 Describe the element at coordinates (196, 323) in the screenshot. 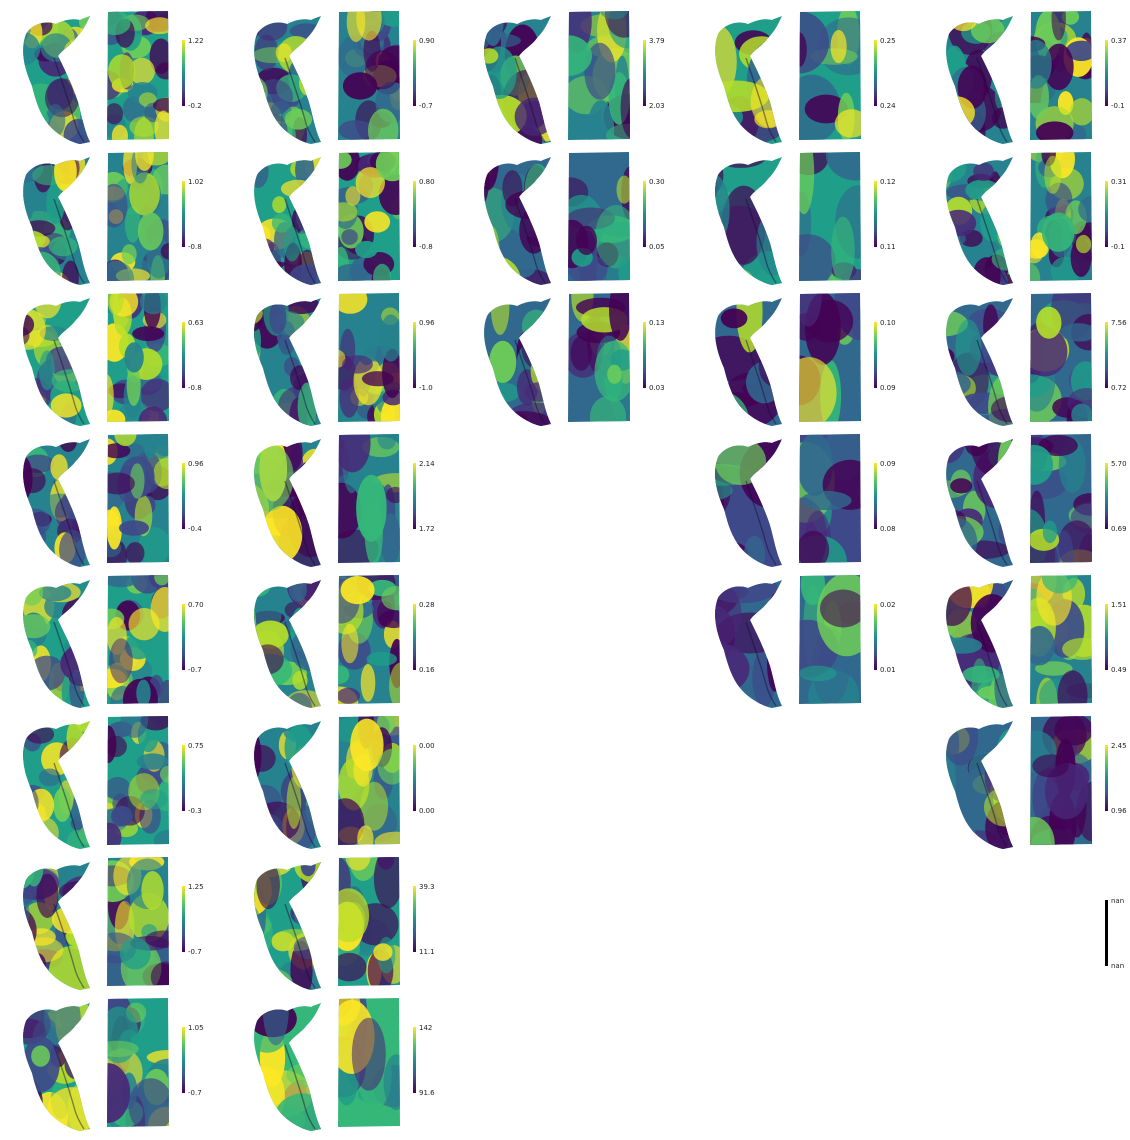

I see `colorbar-max-label: 0.63` at that location.